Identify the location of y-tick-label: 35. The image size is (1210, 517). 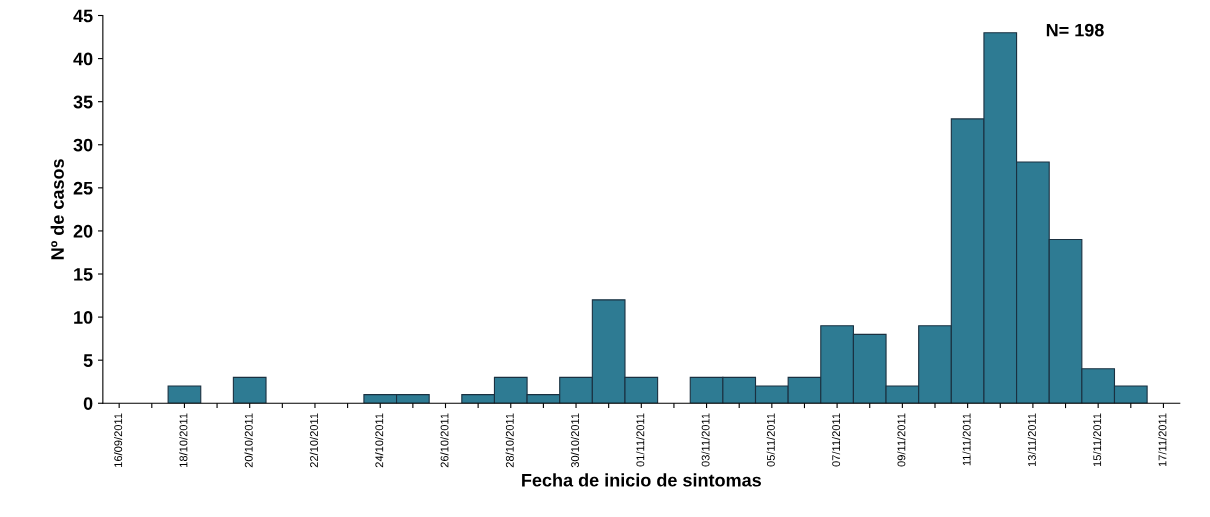
(83, 102).